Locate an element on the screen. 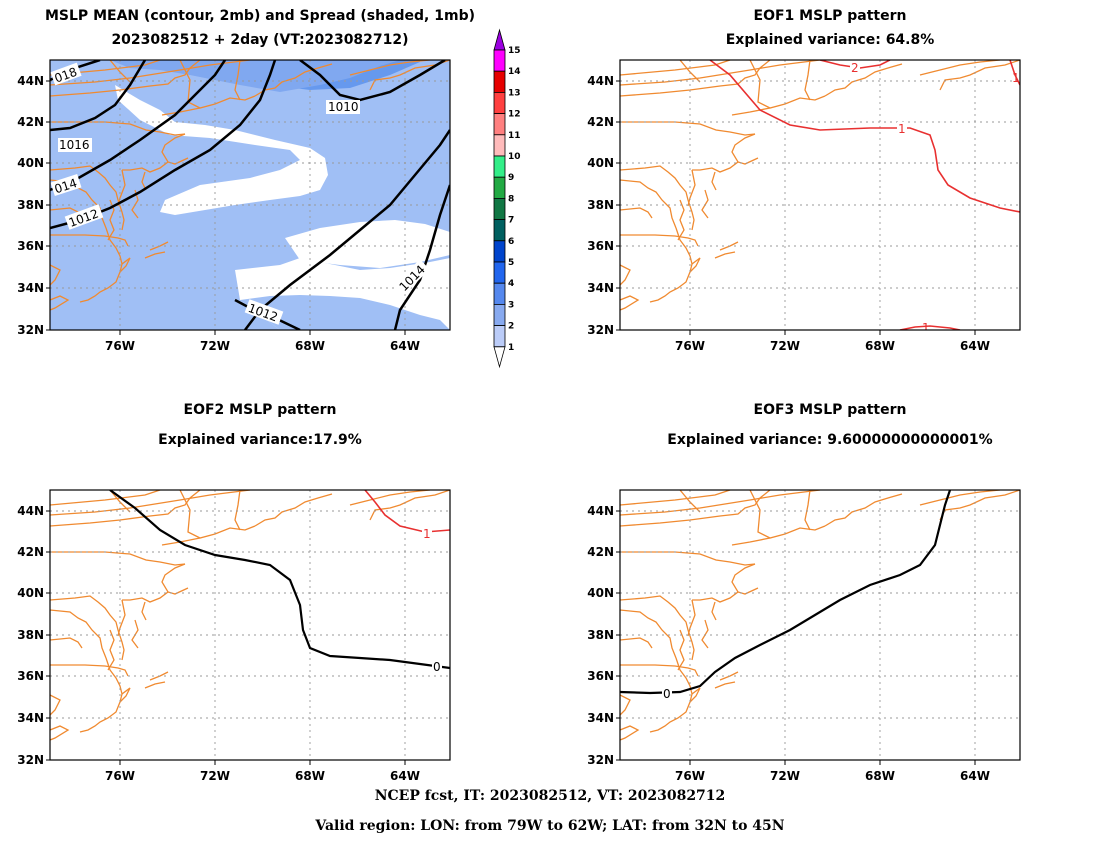 Image resolution: width=1100 pixels, height=850 pixels. coastline-eof1 is located at coordinates (820, 185).